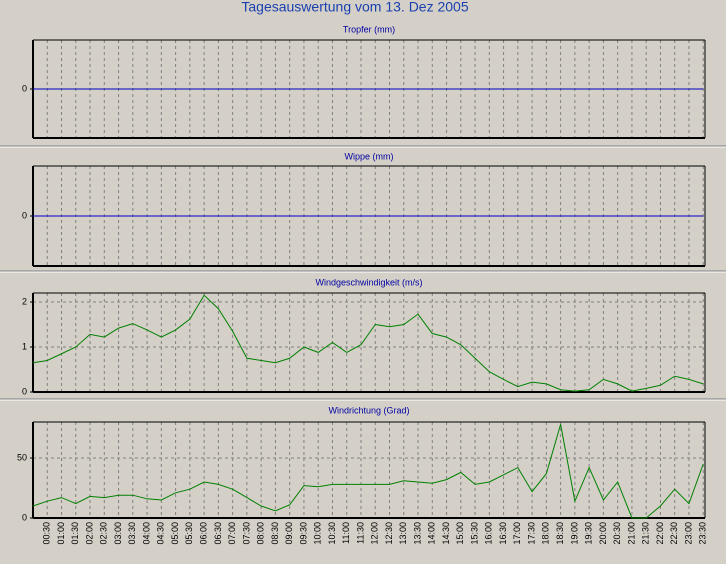 This screenshot has width=726, height=564. What do you see at coordinates (368, 282) in the screenshot?
I see `panel-title: Windgeschwindigkeit (m/s)` at bounding box center [368, 282].